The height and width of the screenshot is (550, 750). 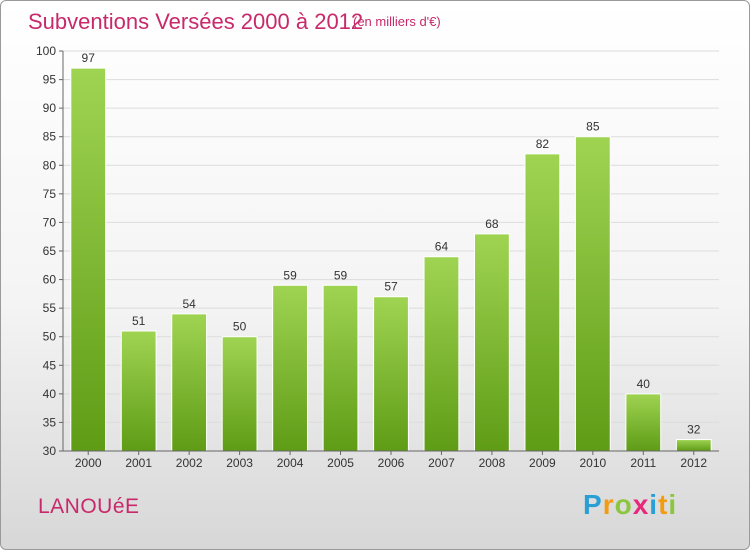 I want to click on data-label-2004: 59, so click(x=290, y=275).